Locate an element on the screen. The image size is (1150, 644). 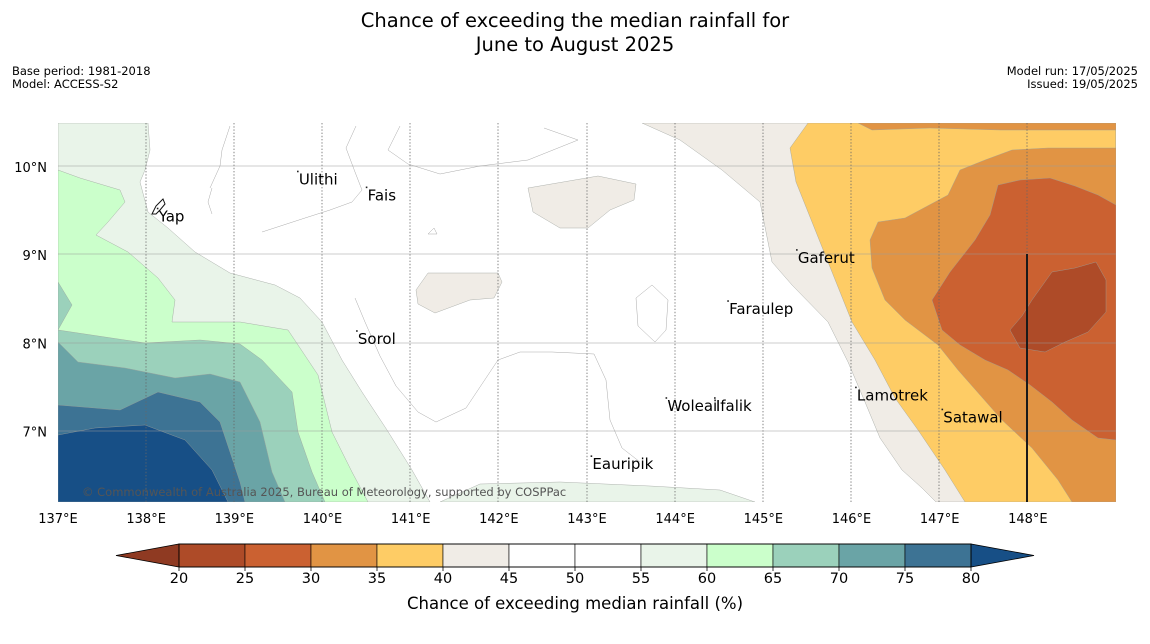
meta-right: Model run: 17/05/2025 Issued: 19/05/2025 is located at coordinates (1072, 78).